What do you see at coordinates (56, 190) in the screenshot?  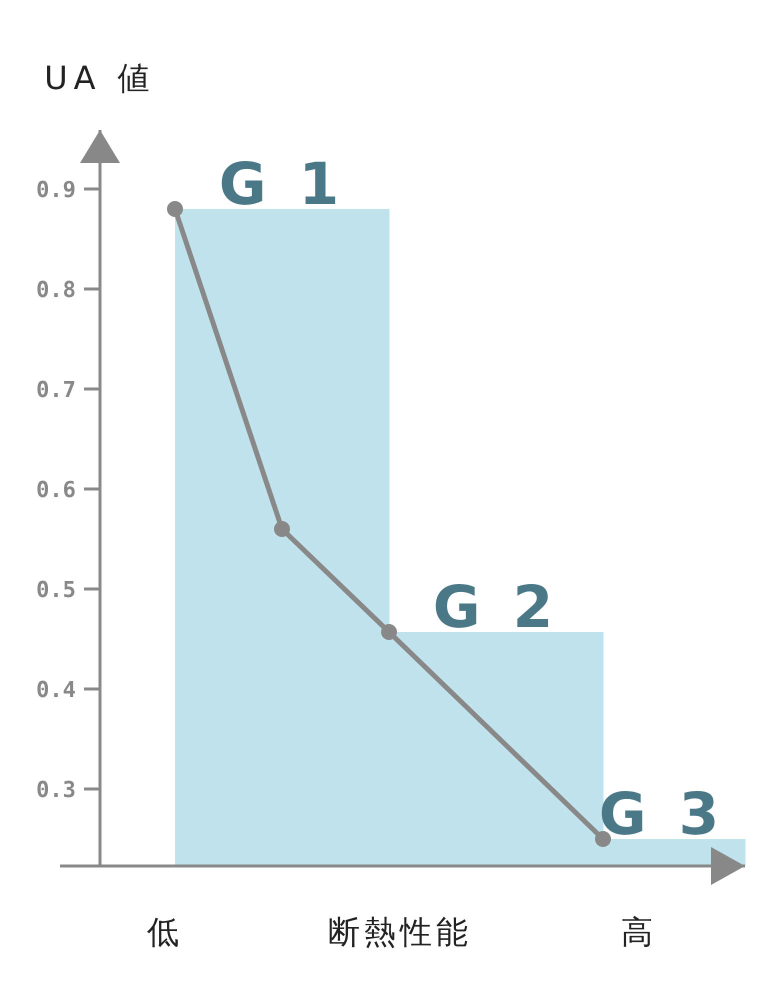 I see `y-tick-label: 0.9` at bounding box center [56, 190].